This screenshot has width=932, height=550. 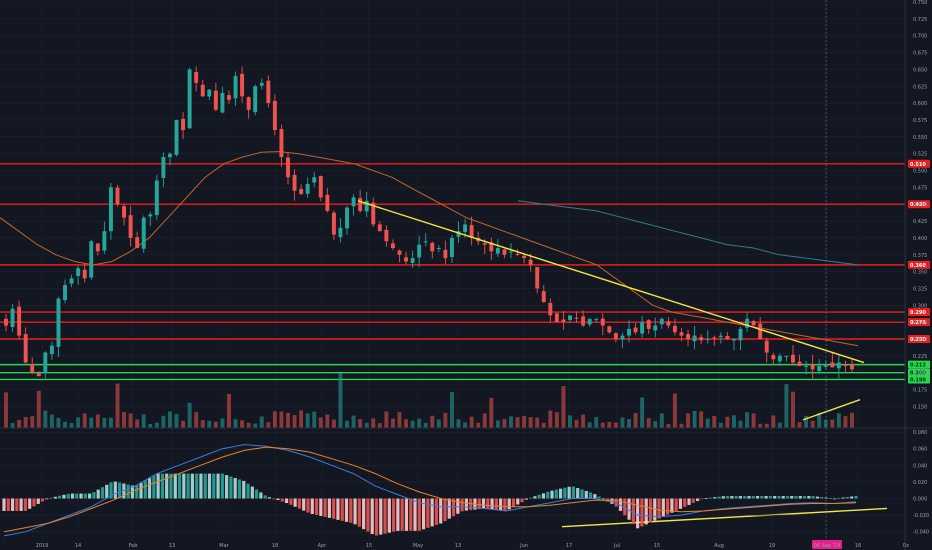 What do you see at coordinates (918, 366) in the screenshot?
I see `price-level-label: 0.212` at bounding box center [918, 366].